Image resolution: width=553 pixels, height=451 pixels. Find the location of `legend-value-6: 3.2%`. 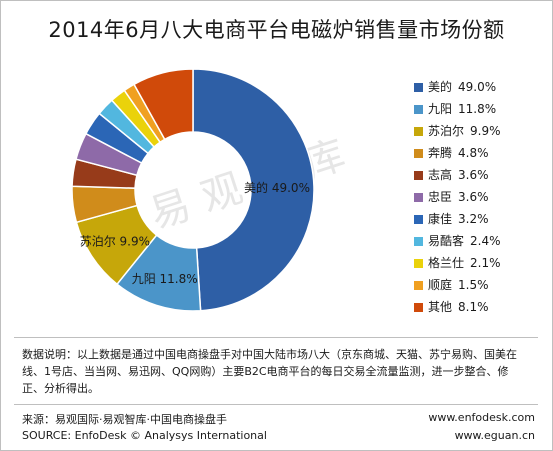

legend-value-6: 3.2% is located at coordinates (473, 219).